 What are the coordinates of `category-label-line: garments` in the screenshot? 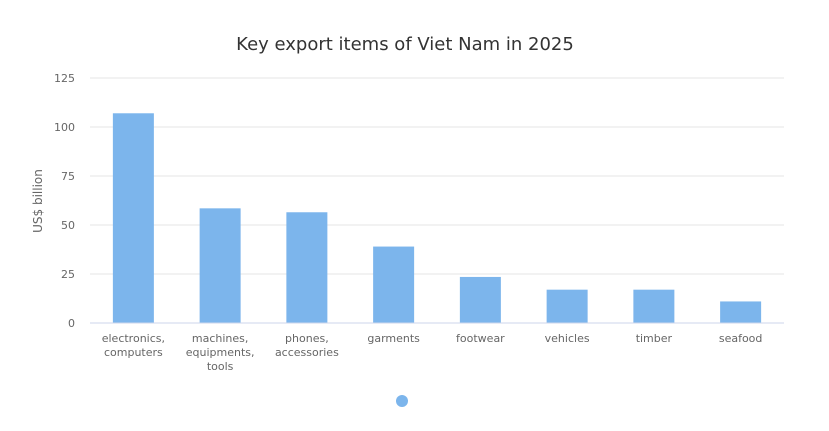 It's located at (393, 338).